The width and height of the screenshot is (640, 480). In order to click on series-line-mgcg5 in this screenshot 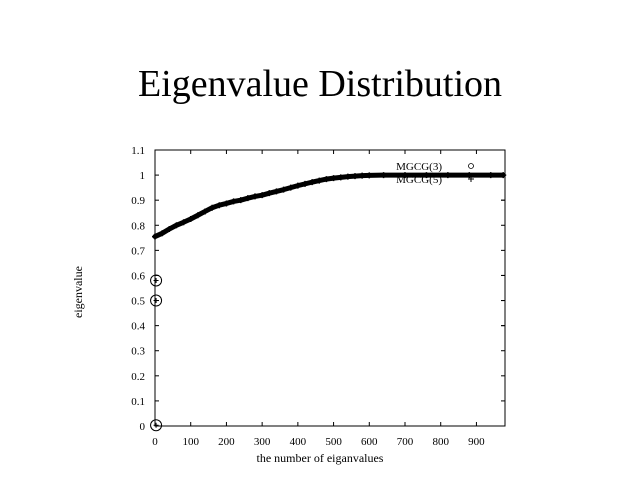, I will do `click(329, 206)`.